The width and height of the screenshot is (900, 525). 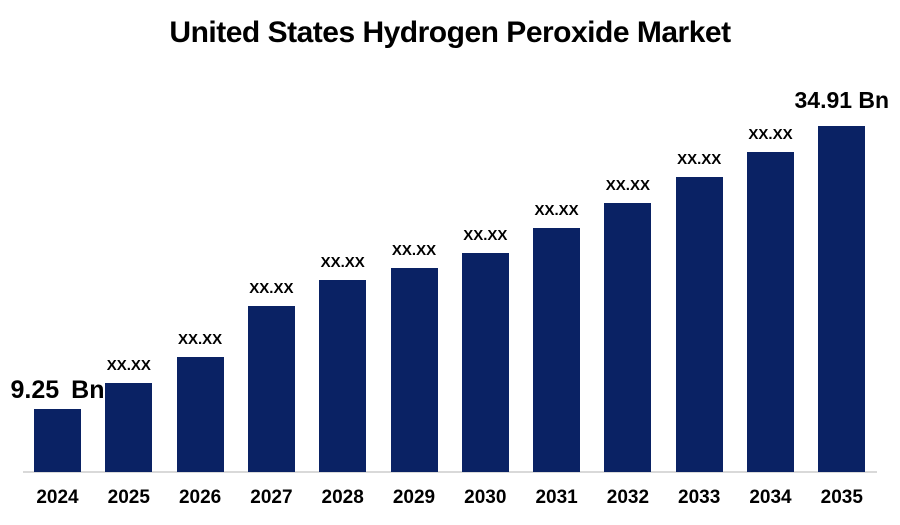 I want to click on value-label-2029: XX.XX, so click(x=414, y=250).